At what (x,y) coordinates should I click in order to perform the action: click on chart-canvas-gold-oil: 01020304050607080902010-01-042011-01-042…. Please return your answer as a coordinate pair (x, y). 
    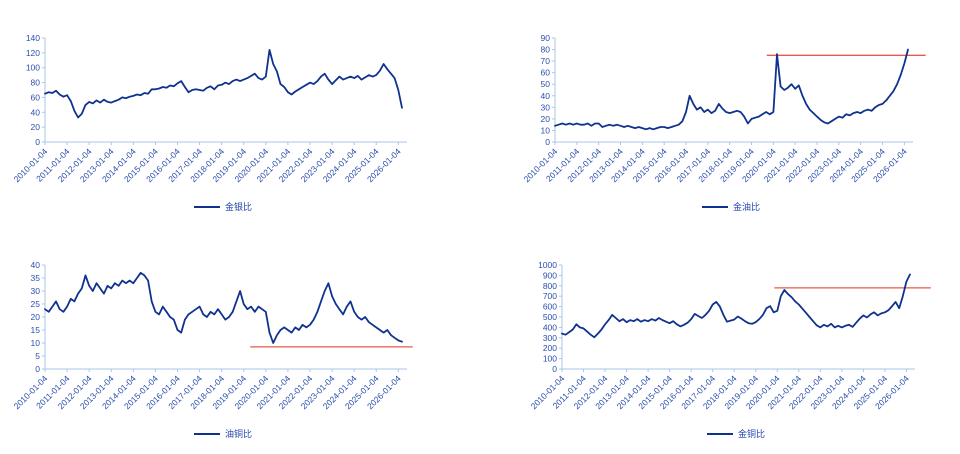
    Looking at the image, I should click on (724, 108).